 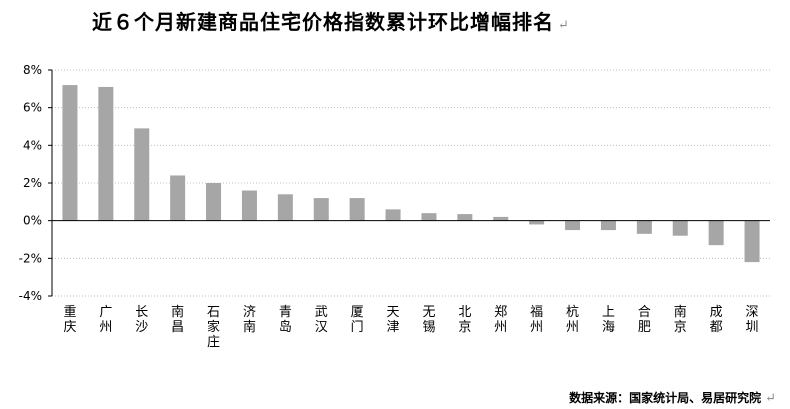 What do you see at coordinates (105, 320) in the screenshot?
I see `category-label: 广州` at bounding box center [105, 320].